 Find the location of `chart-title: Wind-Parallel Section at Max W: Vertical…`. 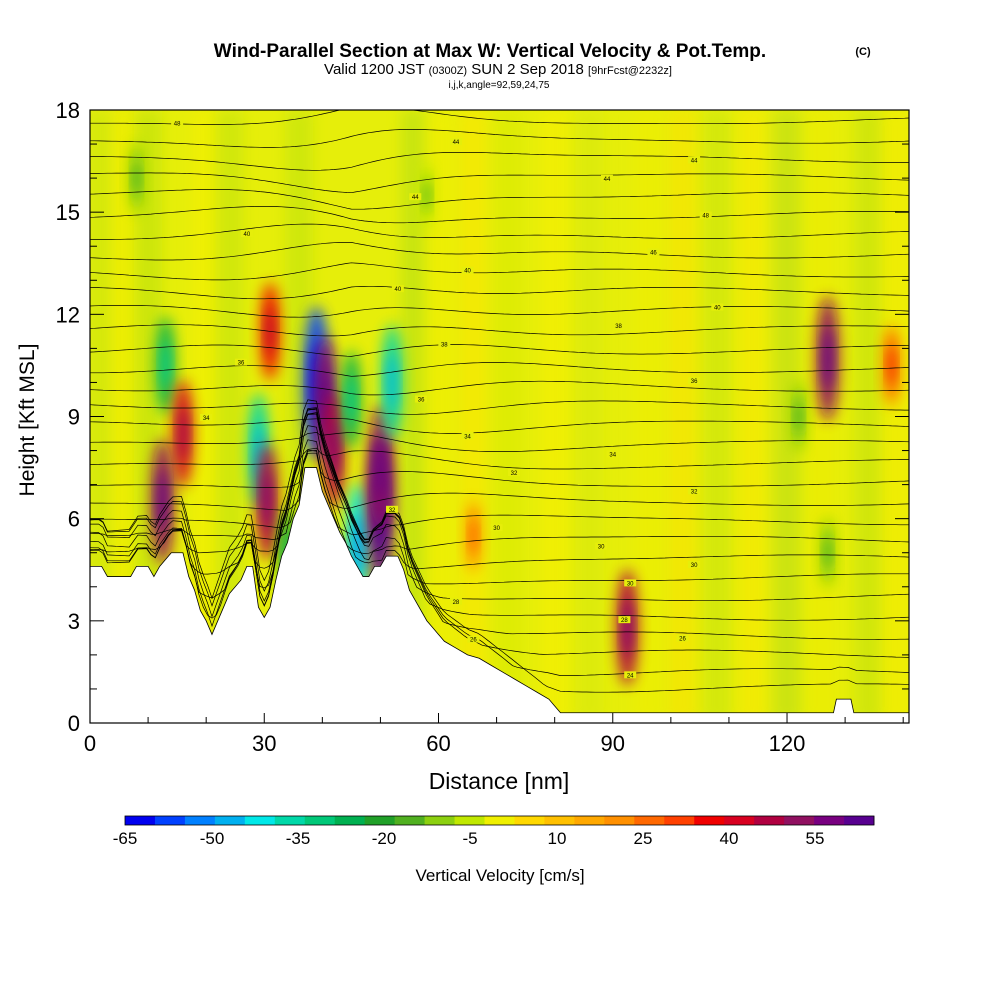

chart-title: Wind-Parallel Section at Max W: Vertical… is located at coordinates (490, 51).